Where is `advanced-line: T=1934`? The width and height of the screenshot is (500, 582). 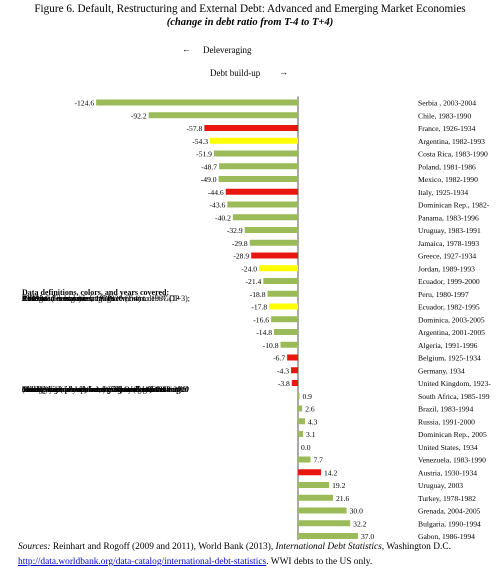 advanced-line: T=1934 is located at coordinates (35, 298).